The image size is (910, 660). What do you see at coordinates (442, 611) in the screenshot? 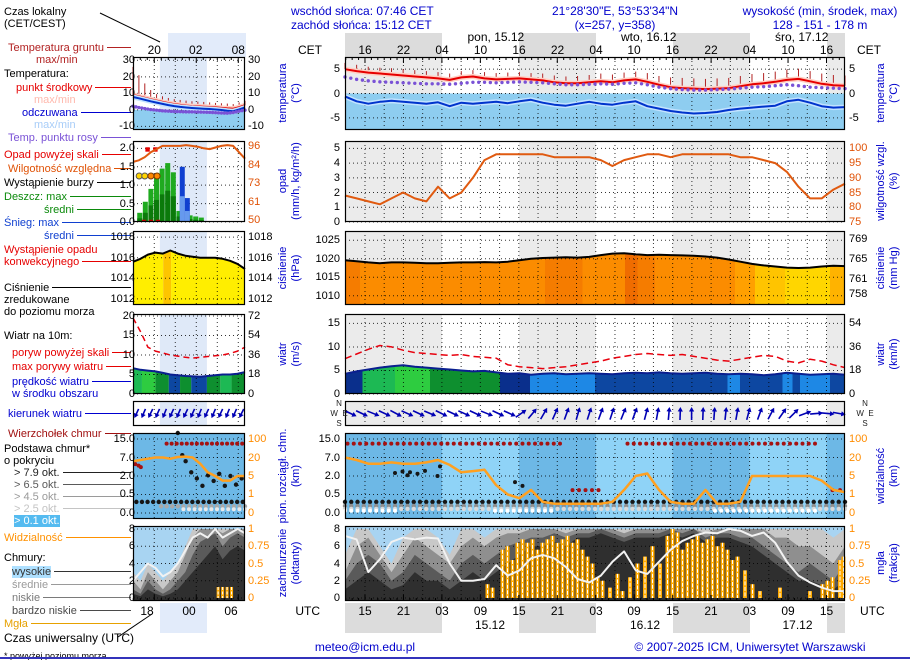
I see `utc-tick-label: 03` at bounding box center [442, 611].